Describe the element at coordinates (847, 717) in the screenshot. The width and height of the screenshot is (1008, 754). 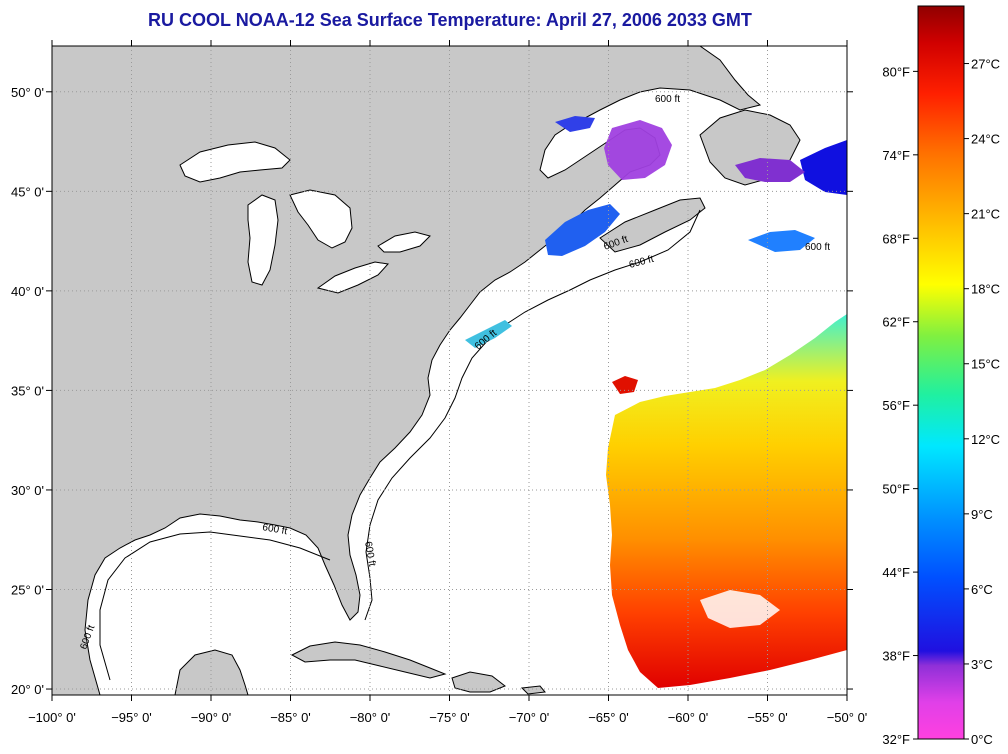
I see `lon-tick-label: −50° 0'` at that location.